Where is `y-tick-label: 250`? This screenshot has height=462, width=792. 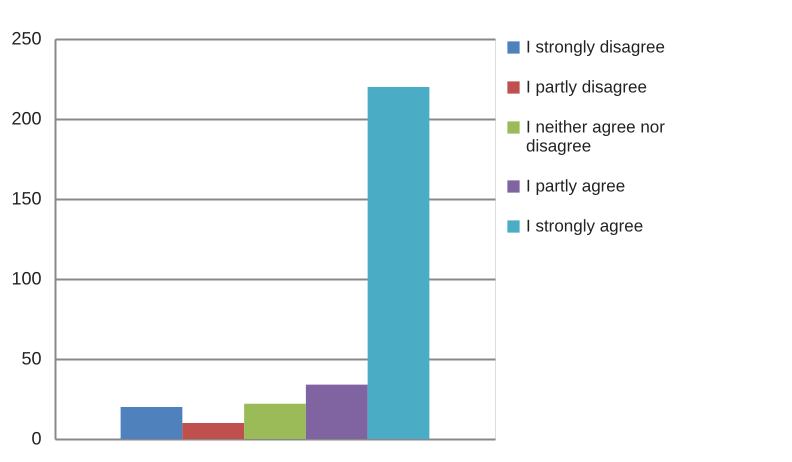
y-tick-label: 250 is located at coordinates (26, 38).